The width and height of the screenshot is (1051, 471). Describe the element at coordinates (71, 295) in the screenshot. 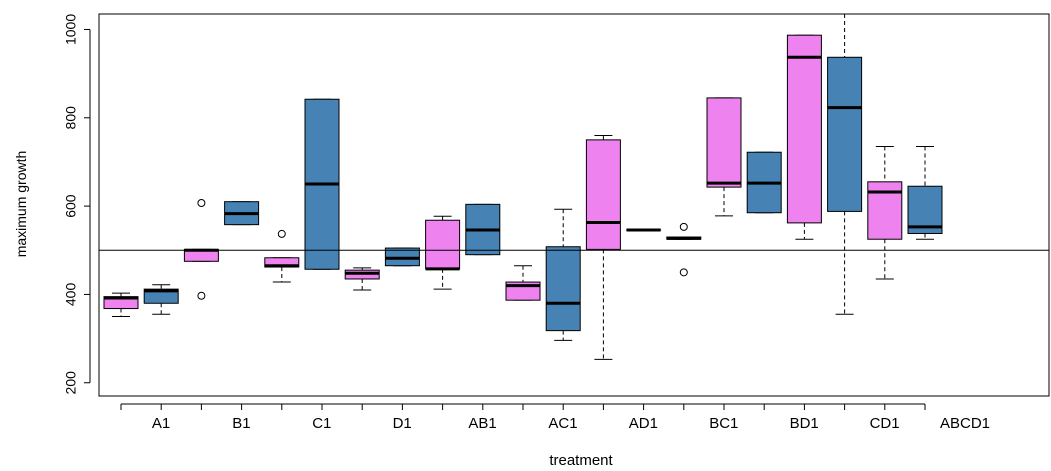

I see `y-tick-label: 400` at that location.